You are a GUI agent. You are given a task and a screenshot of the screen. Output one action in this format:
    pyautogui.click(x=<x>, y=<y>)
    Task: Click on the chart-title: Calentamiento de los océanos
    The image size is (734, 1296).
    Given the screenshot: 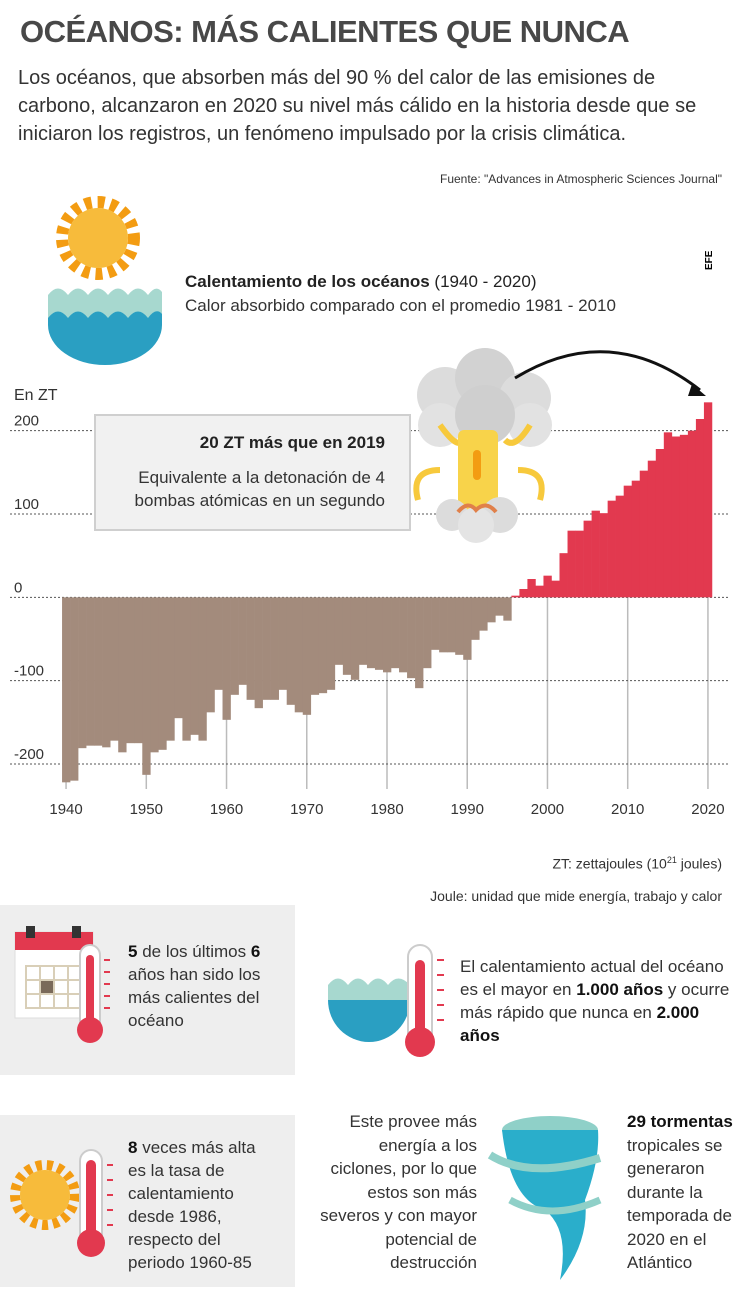 What is the action you would take?
    pyautogui.click(x=307, y=281)
    